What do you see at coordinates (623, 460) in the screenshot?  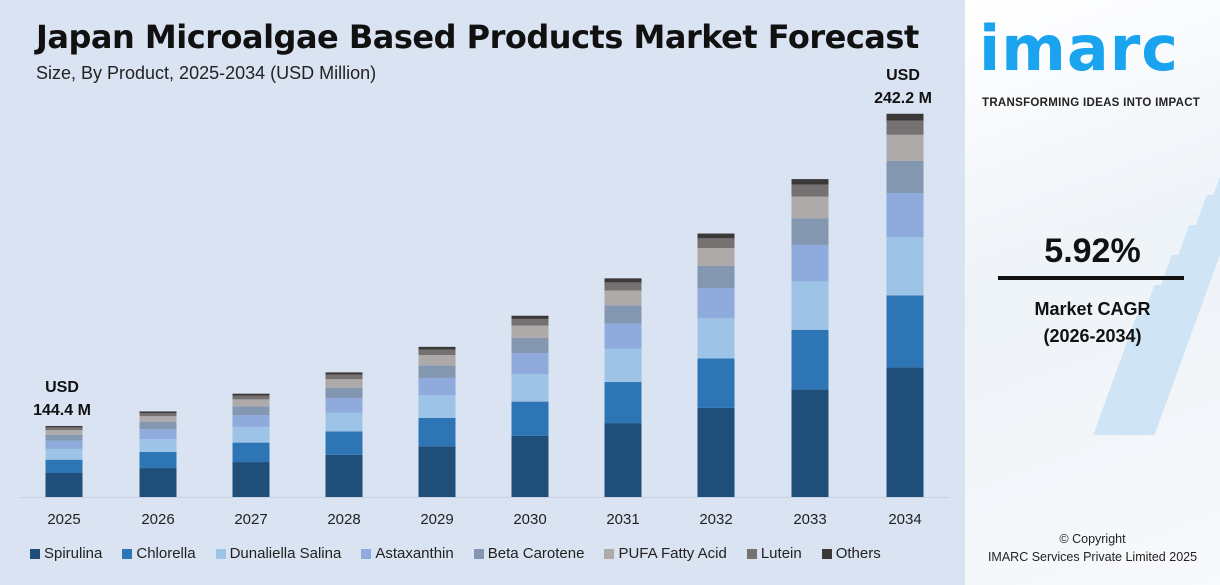 I see `bar-segment-spirulina-2031` at bounding box center [623, 460].